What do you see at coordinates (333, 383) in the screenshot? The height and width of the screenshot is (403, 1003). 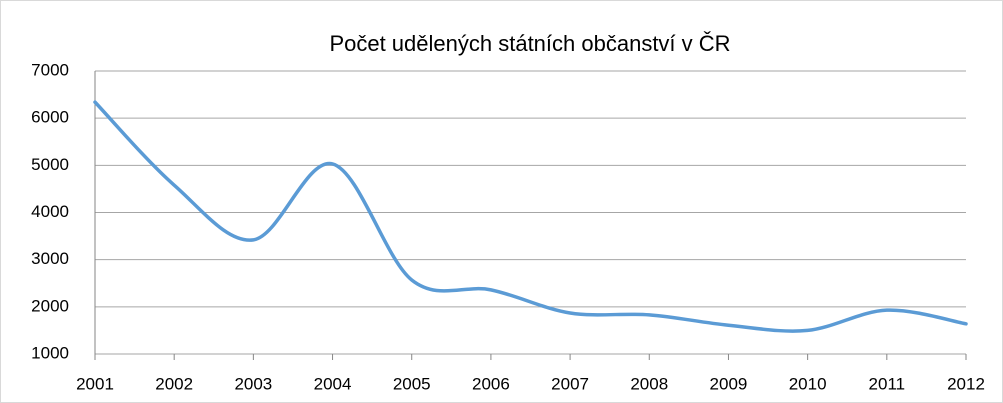 I see `x-tick-label: 2004` at bounding box center [333, 383].